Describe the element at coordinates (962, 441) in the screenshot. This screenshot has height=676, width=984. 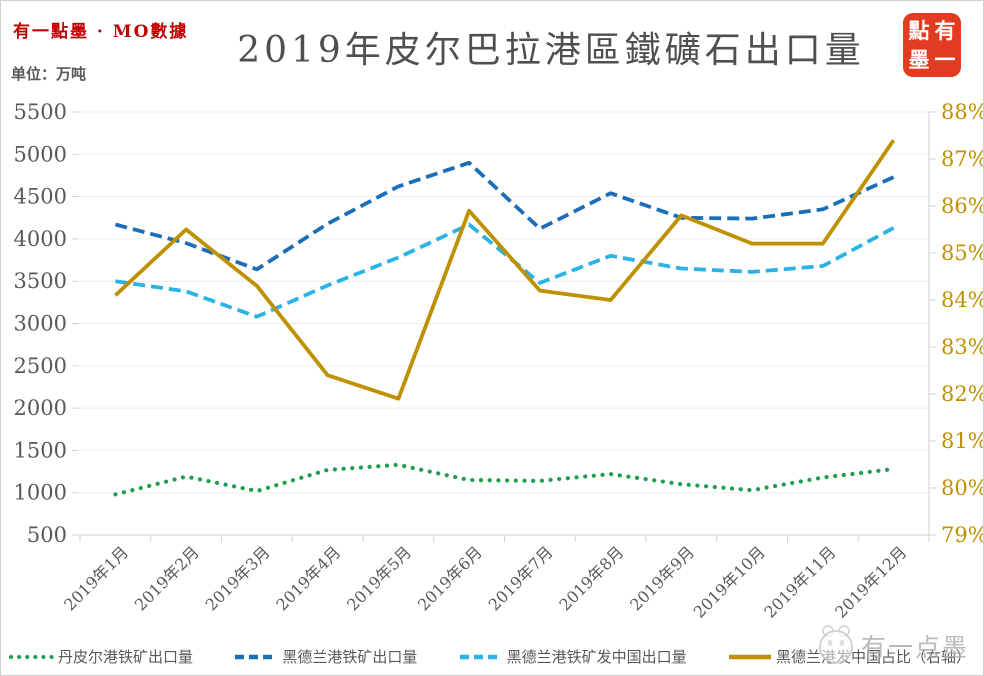
I see `right-axis-tick-label: 81%` at that location.